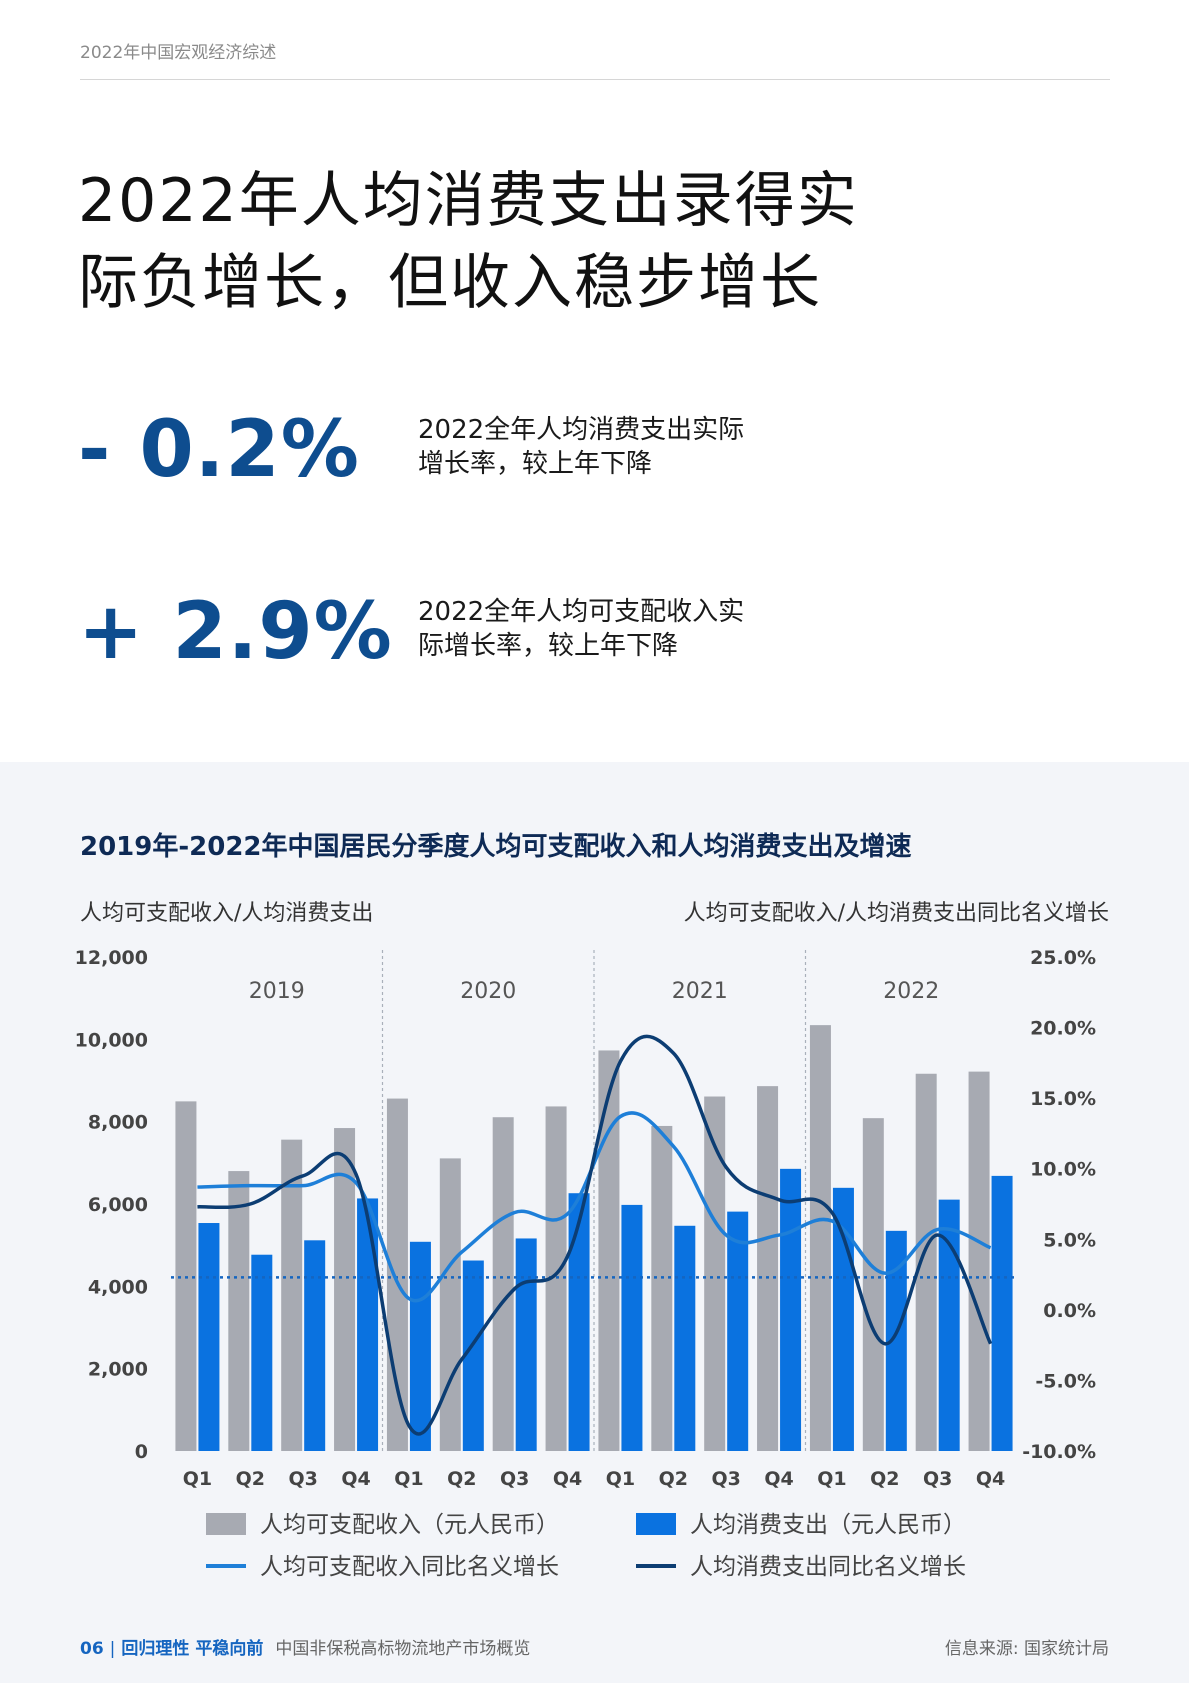 This screenshot has width=1189, height=1683. I want to click on year-label: 2021, so click(700, 991).